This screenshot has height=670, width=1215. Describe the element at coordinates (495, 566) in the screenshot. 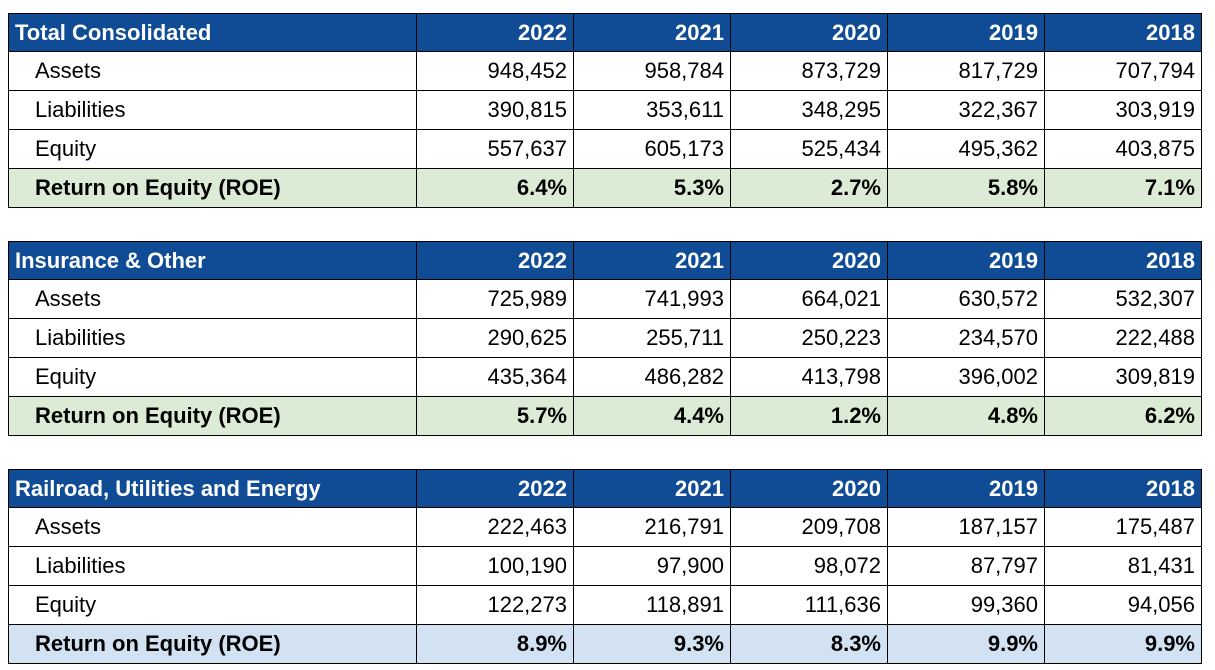

I see `cell-value: 100,190` at that location.